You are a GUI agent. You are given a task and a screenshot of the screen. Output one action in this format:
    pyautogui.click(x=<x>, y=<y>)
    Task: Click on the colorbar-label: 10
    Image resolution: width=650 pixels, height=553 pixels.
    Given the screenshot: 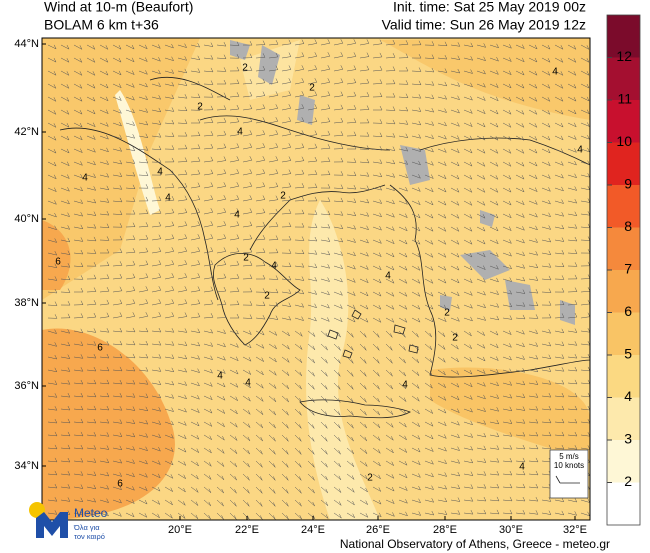 What is the action you would take?
    pyautogui.click(x=624, y=141)
    